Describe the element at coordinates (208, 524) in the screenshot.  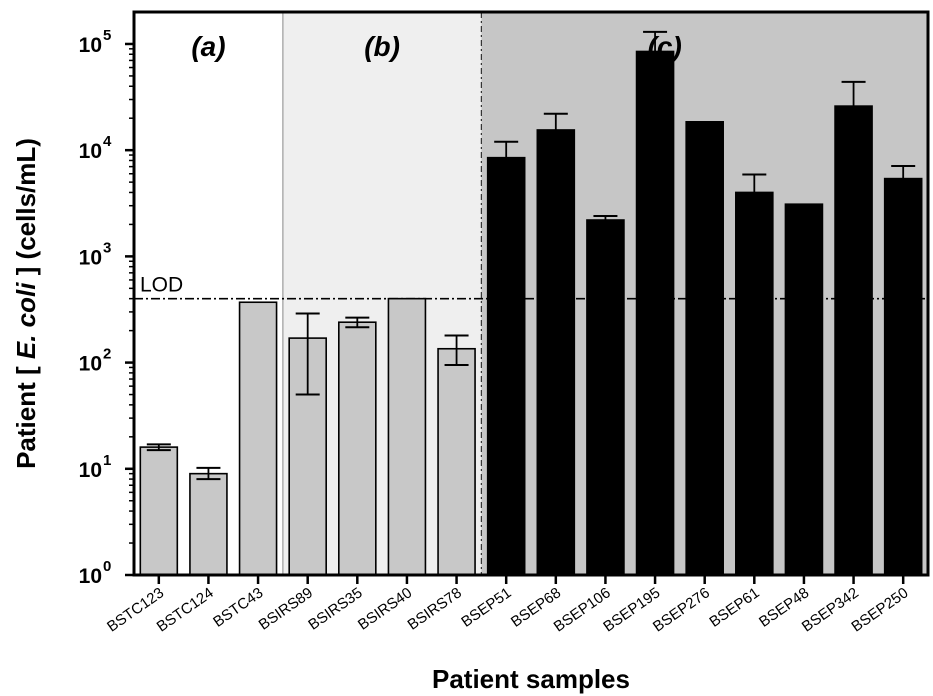
I see `bar-bstc124` at that location.